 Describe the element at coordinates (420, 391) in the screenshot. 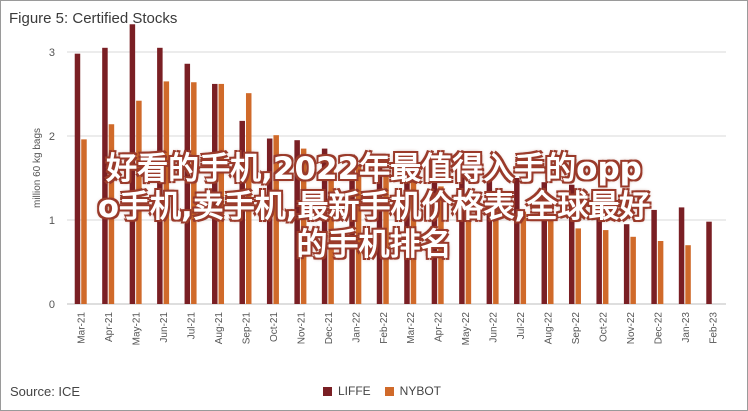

I see `legend-label-nybot: NYBOT` at that location.